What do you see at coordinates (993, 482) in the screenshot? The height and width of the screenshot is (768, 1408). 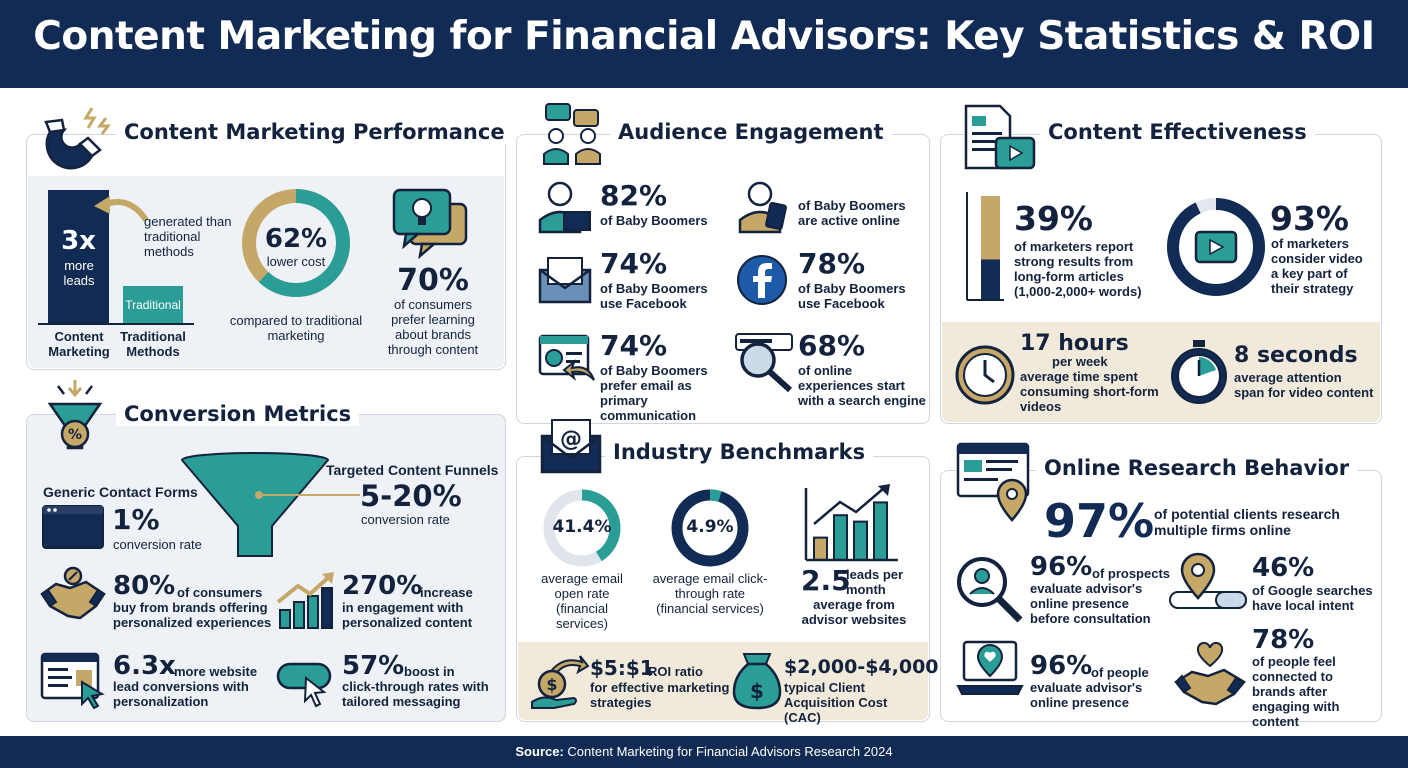 I see `browser-location-icon` at bounding box center [993, 482].